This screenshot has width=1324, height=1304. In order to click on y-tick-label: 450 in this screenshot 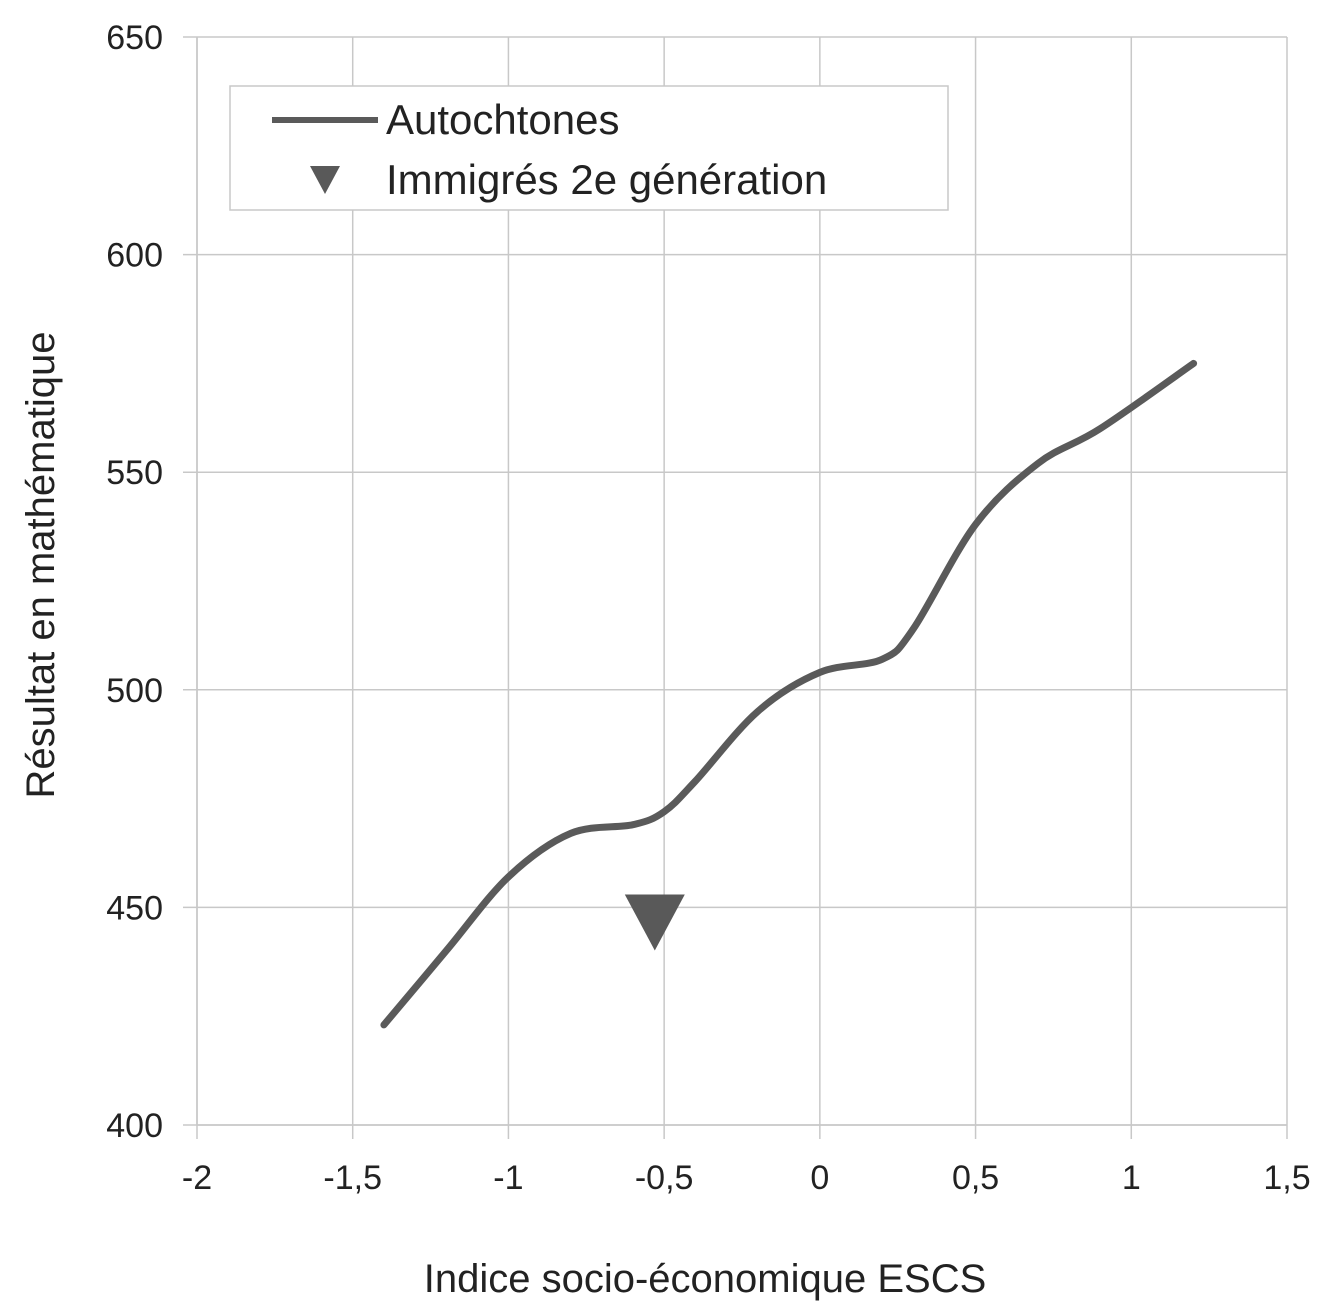, I will do `click(134, 908)`.